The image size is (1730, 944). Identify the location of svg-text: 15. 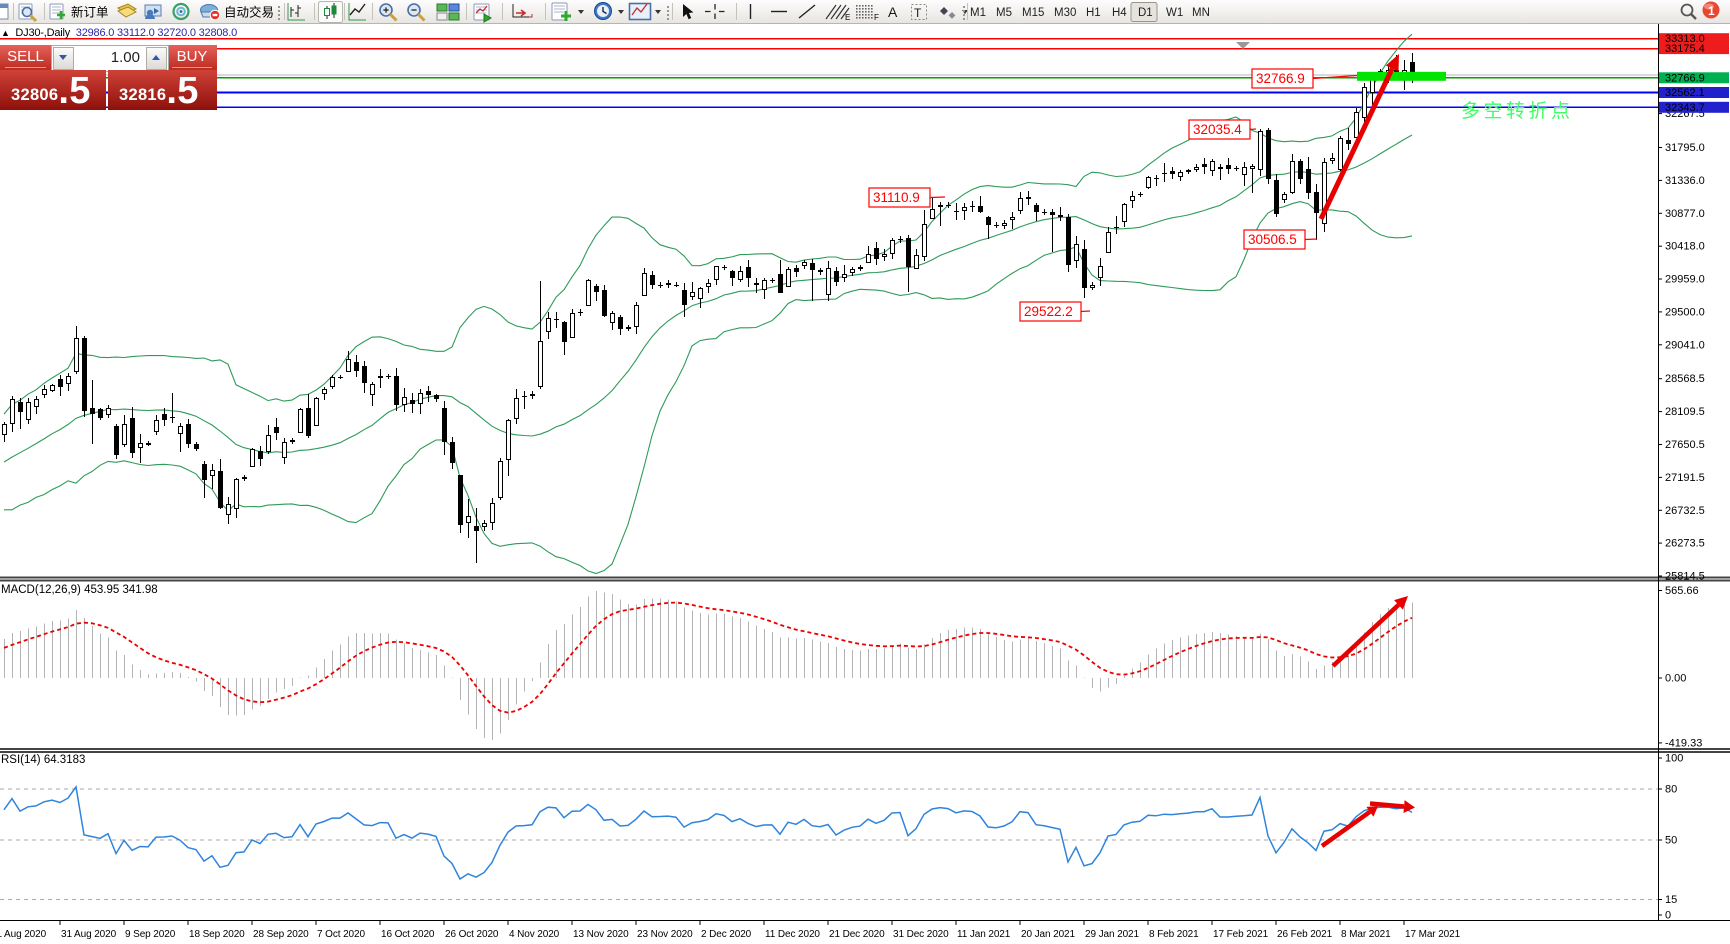
(1671, 900).